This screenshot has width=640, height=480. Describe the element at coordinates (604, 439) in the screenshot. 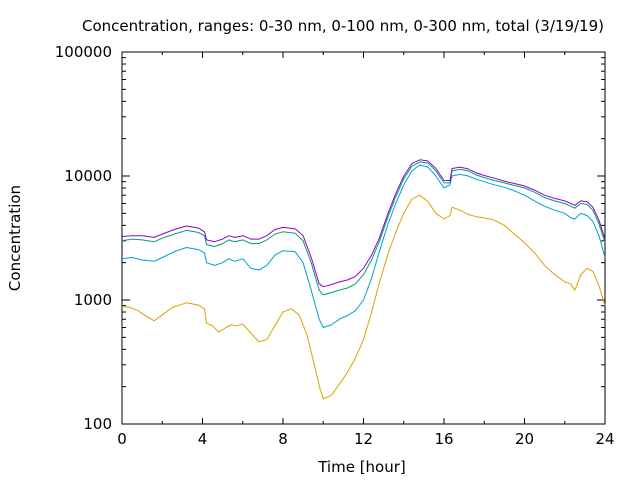

I see `x-tick-label: 24` at that location.